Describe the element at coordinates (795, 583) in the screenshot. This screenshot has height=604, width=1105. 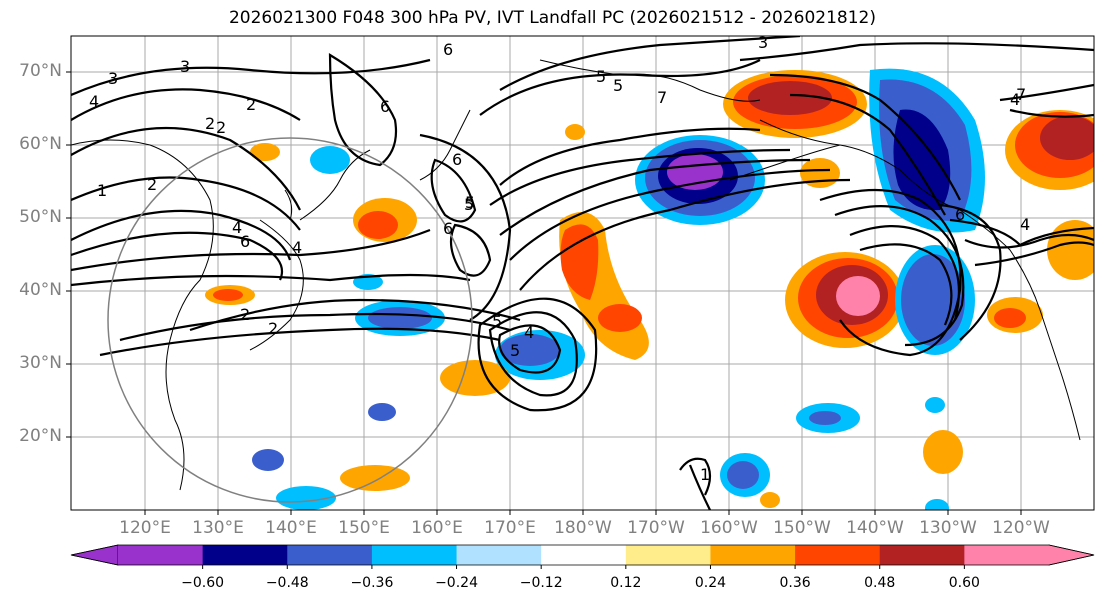
I see `colorbar-tick-label: 0.36` at that location.